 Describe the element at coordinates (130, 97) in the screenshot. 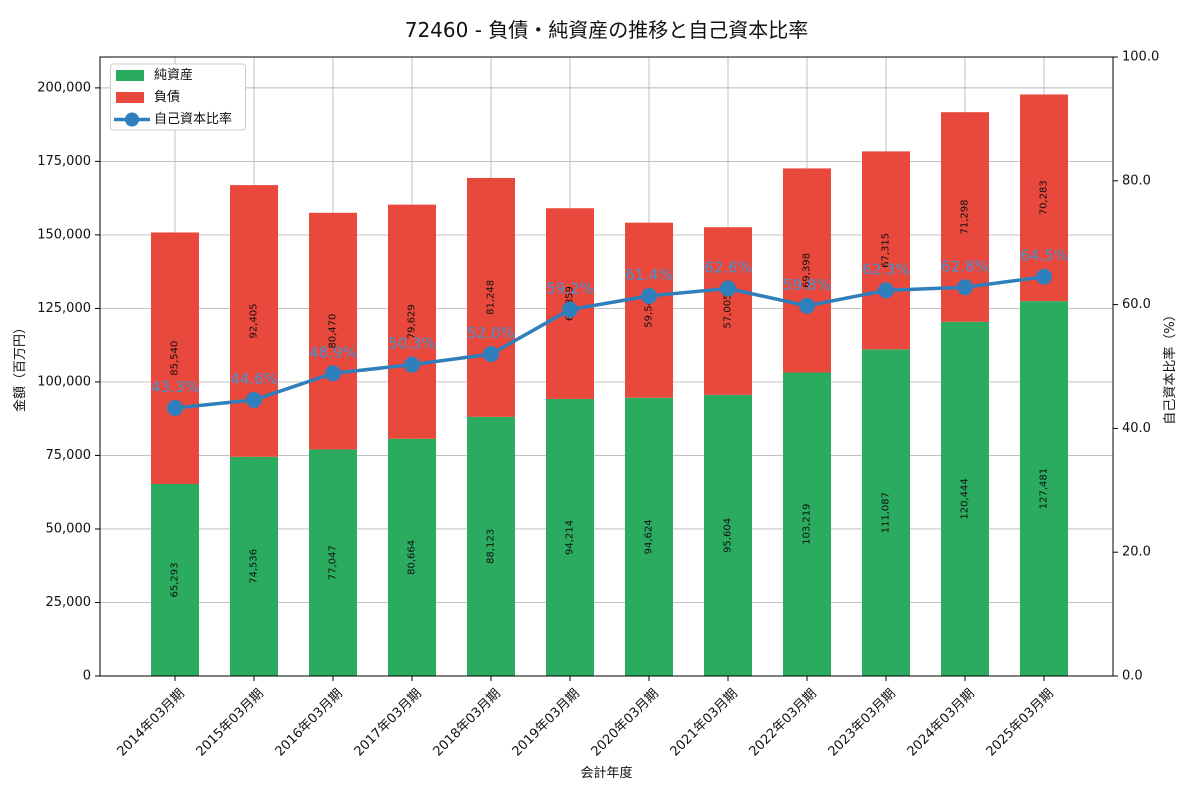

I see `legend-swatch-liabilities` at that location.